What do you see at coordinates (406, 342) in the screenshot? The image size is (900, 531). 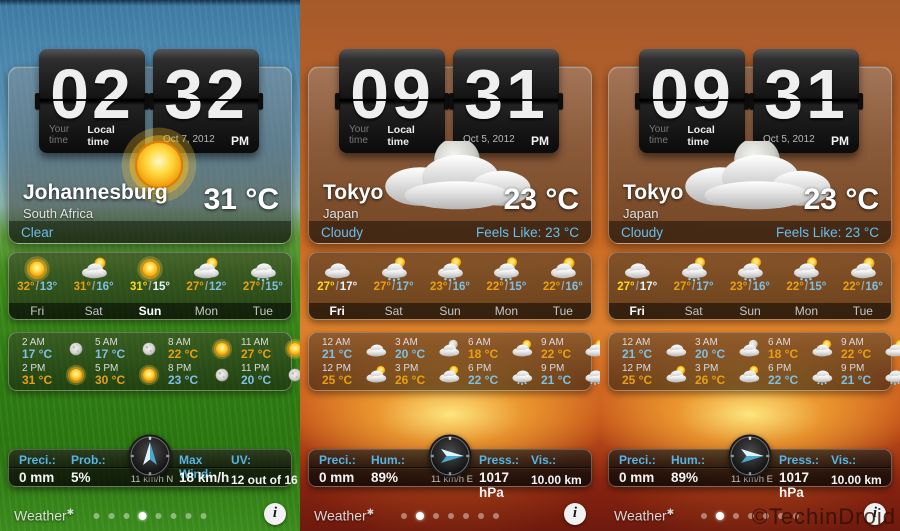 I see `hourly-time: 3 AM` at bounding box center [406, 342].